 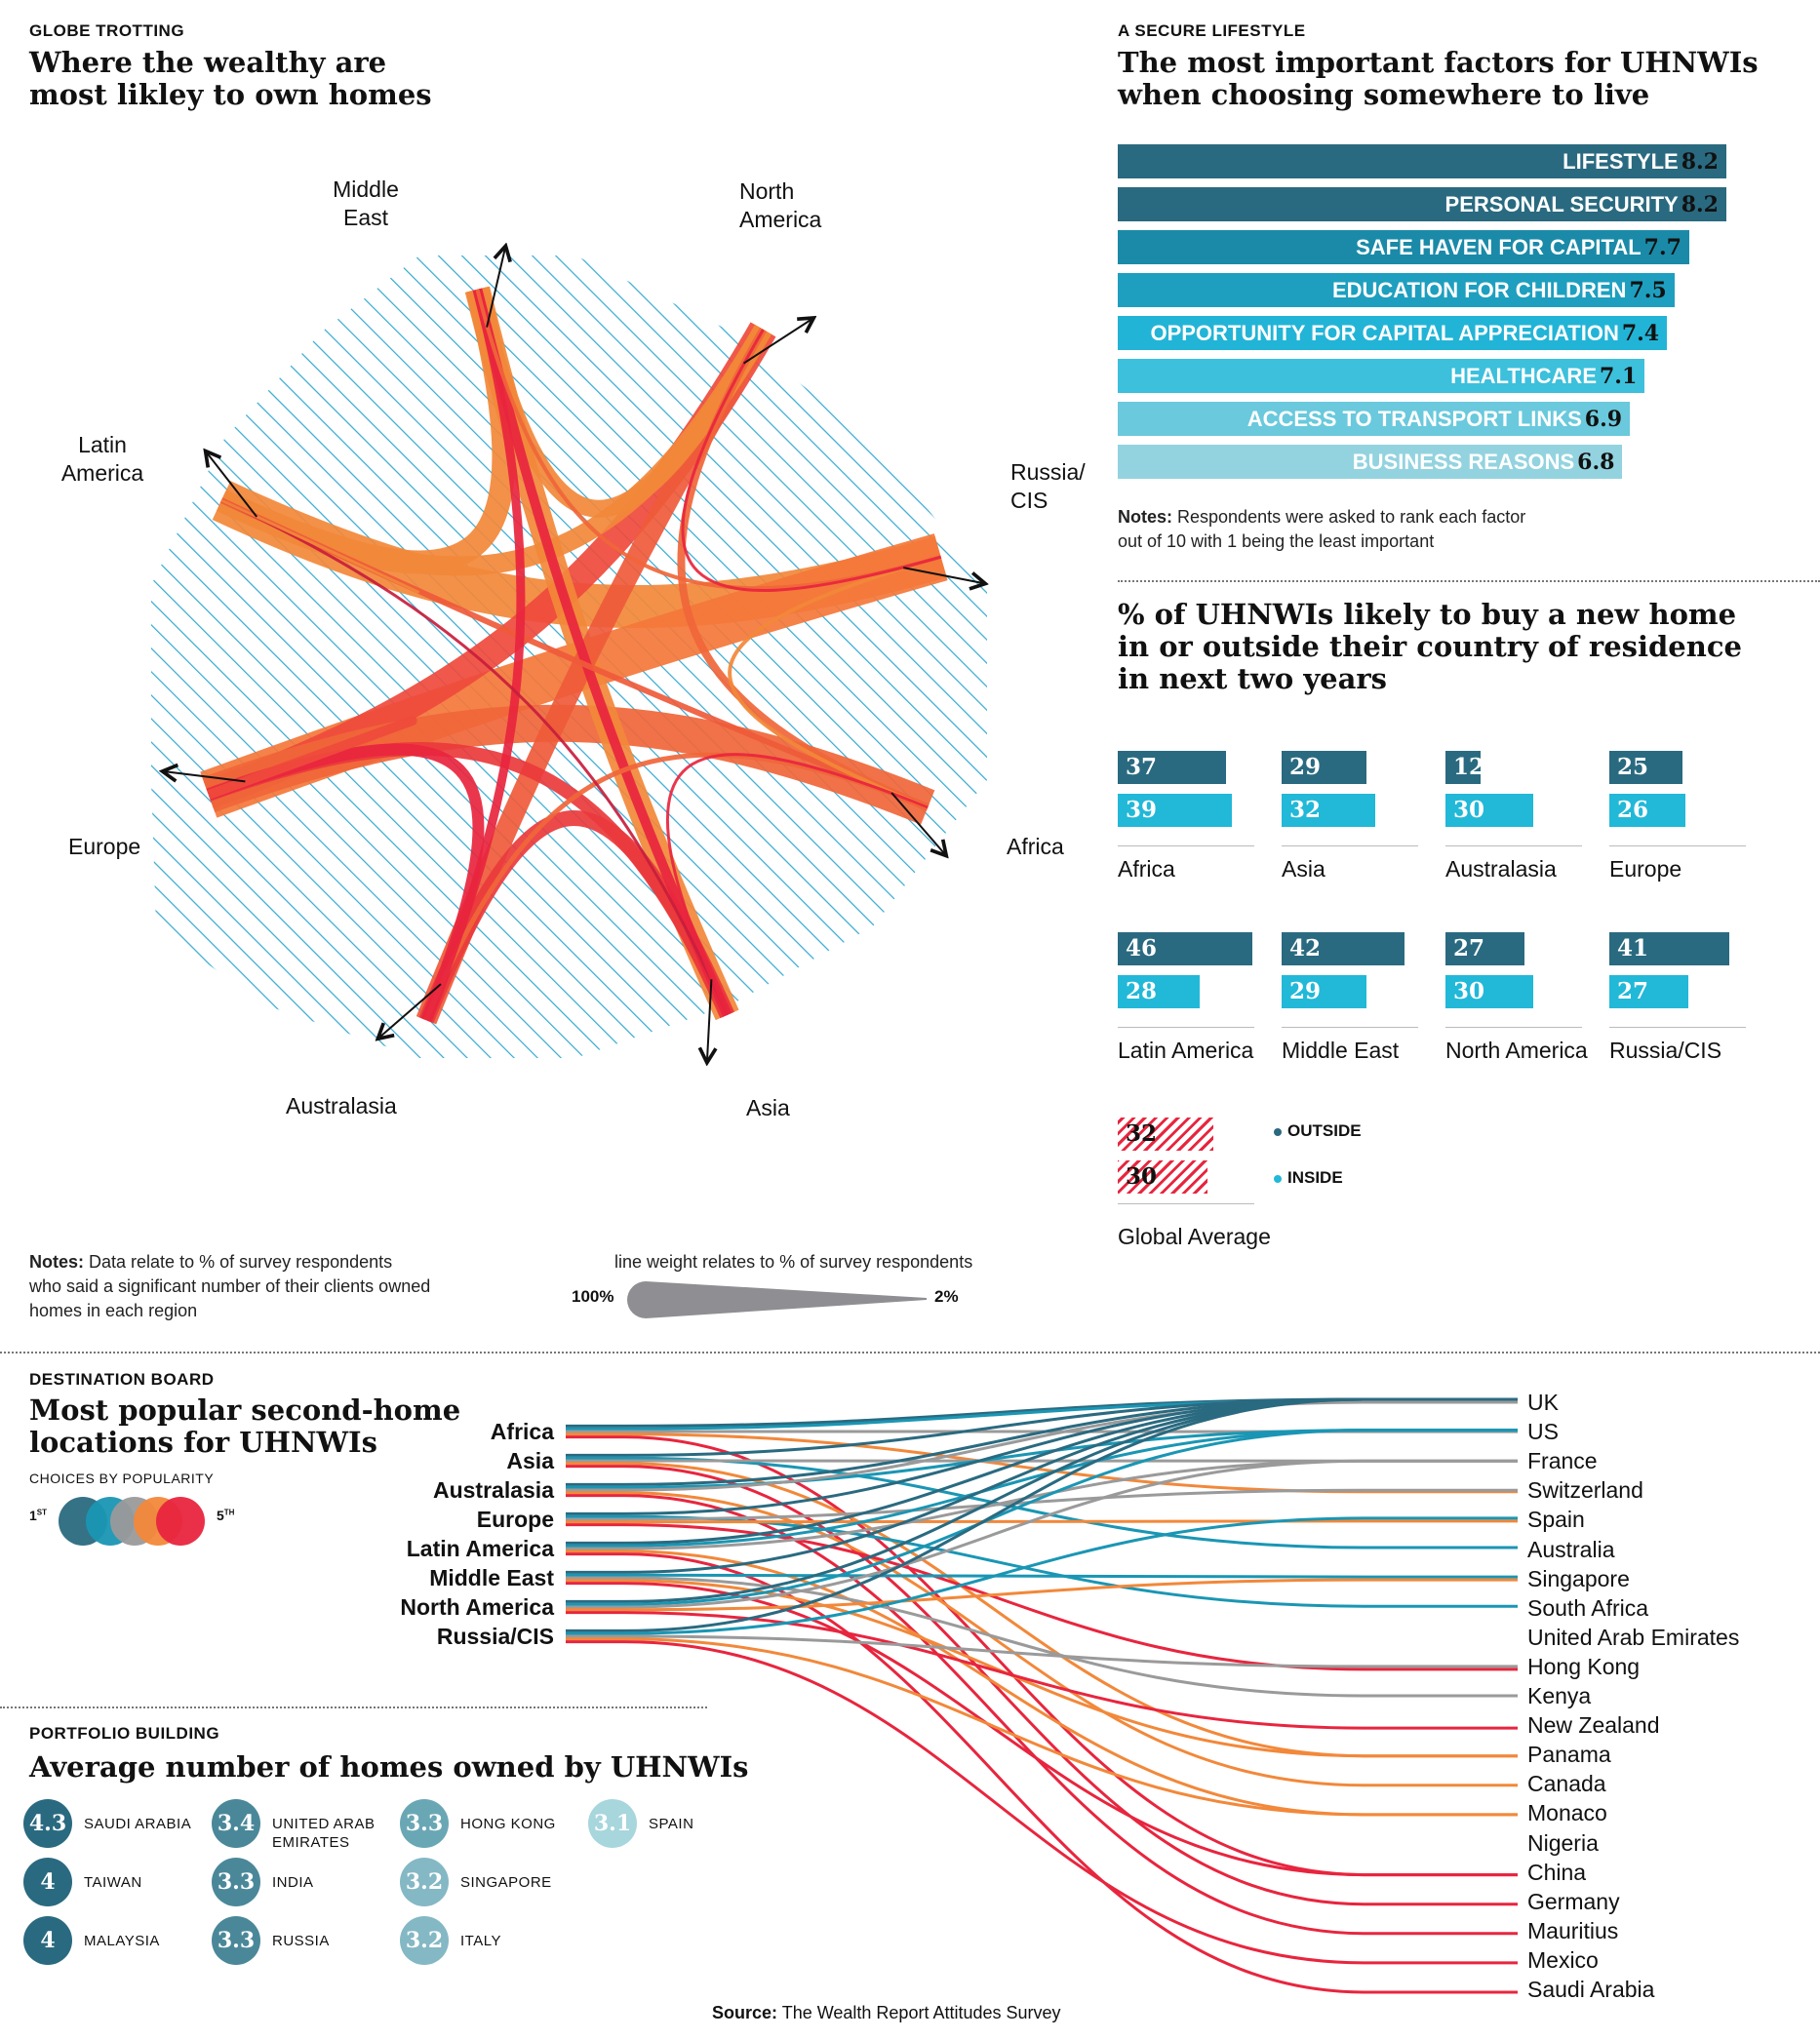 I want to click on region-latin-america: Latin America, so click(x=102, y=459).